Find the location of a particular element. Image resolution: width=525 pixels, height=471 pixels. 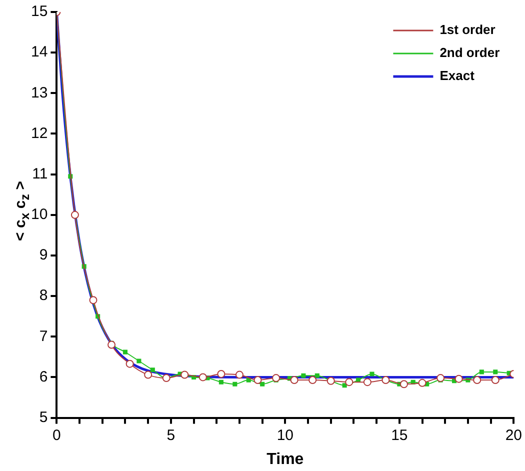

x-tick-label: 5 is located at coordinates (171, 435).